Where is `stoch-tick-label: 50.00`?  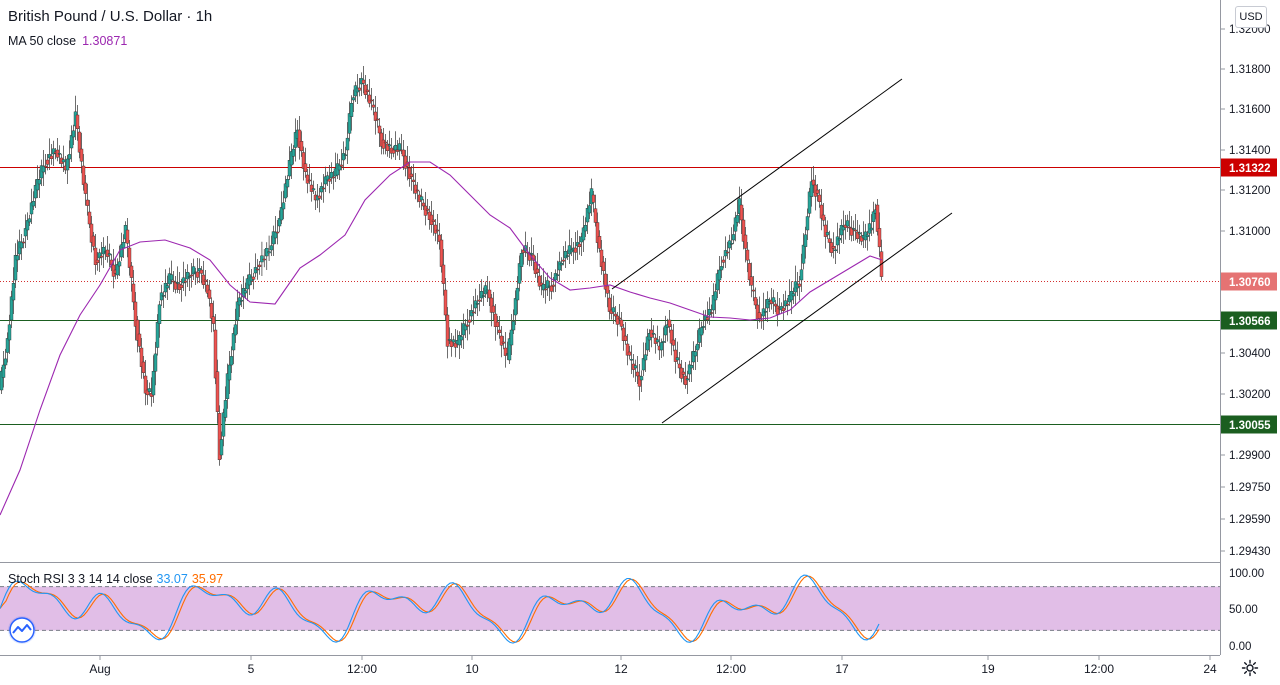
stoch-tick-label: 50.00 is located at coordinates (1243, 610).